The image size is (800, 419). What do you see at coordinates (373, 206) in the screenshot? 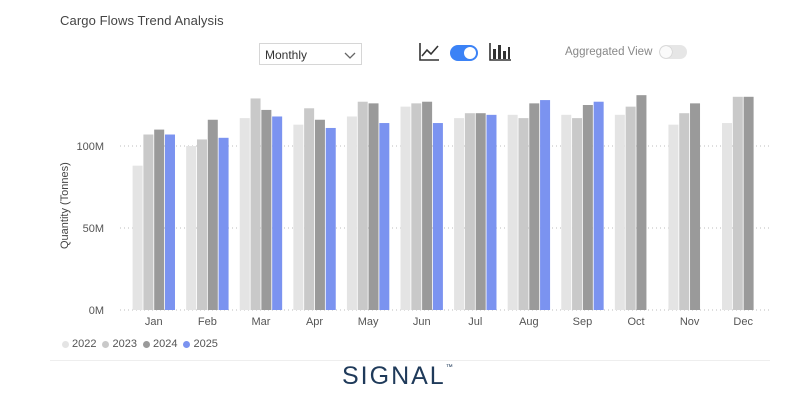
I see `bar-2024-may` at bounding box center [373, 206].